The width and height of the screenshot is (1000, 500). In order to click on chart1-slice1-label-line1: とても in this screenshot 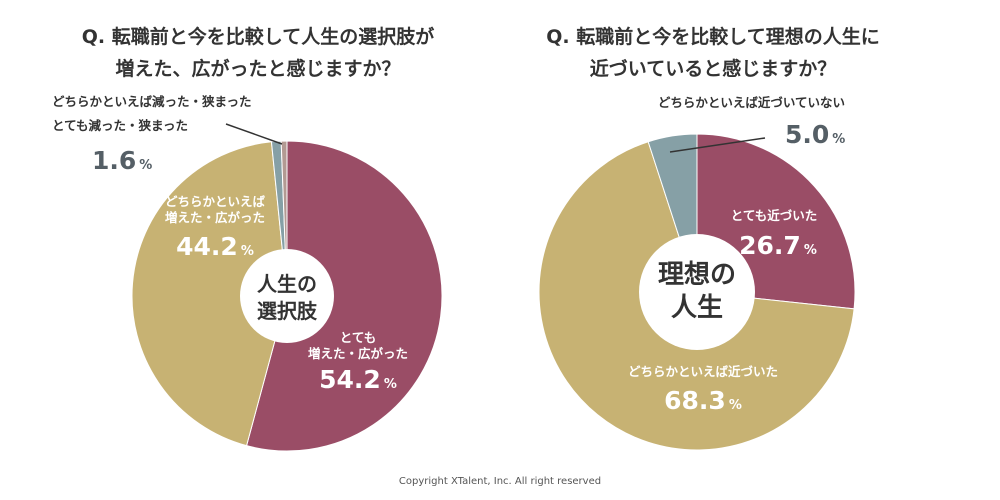, I will do `click(358, 337)`.